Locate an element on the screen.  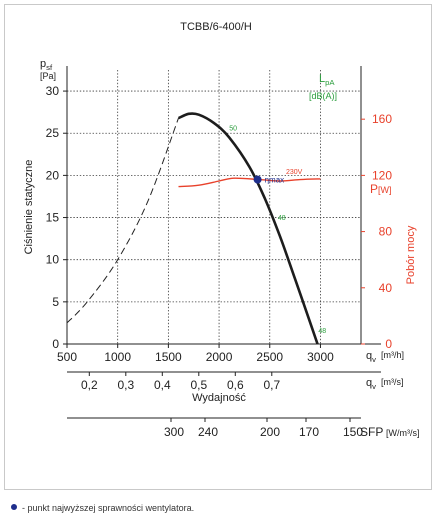
sound-unit: [dB(A)] is located at coordinates (323, 96).